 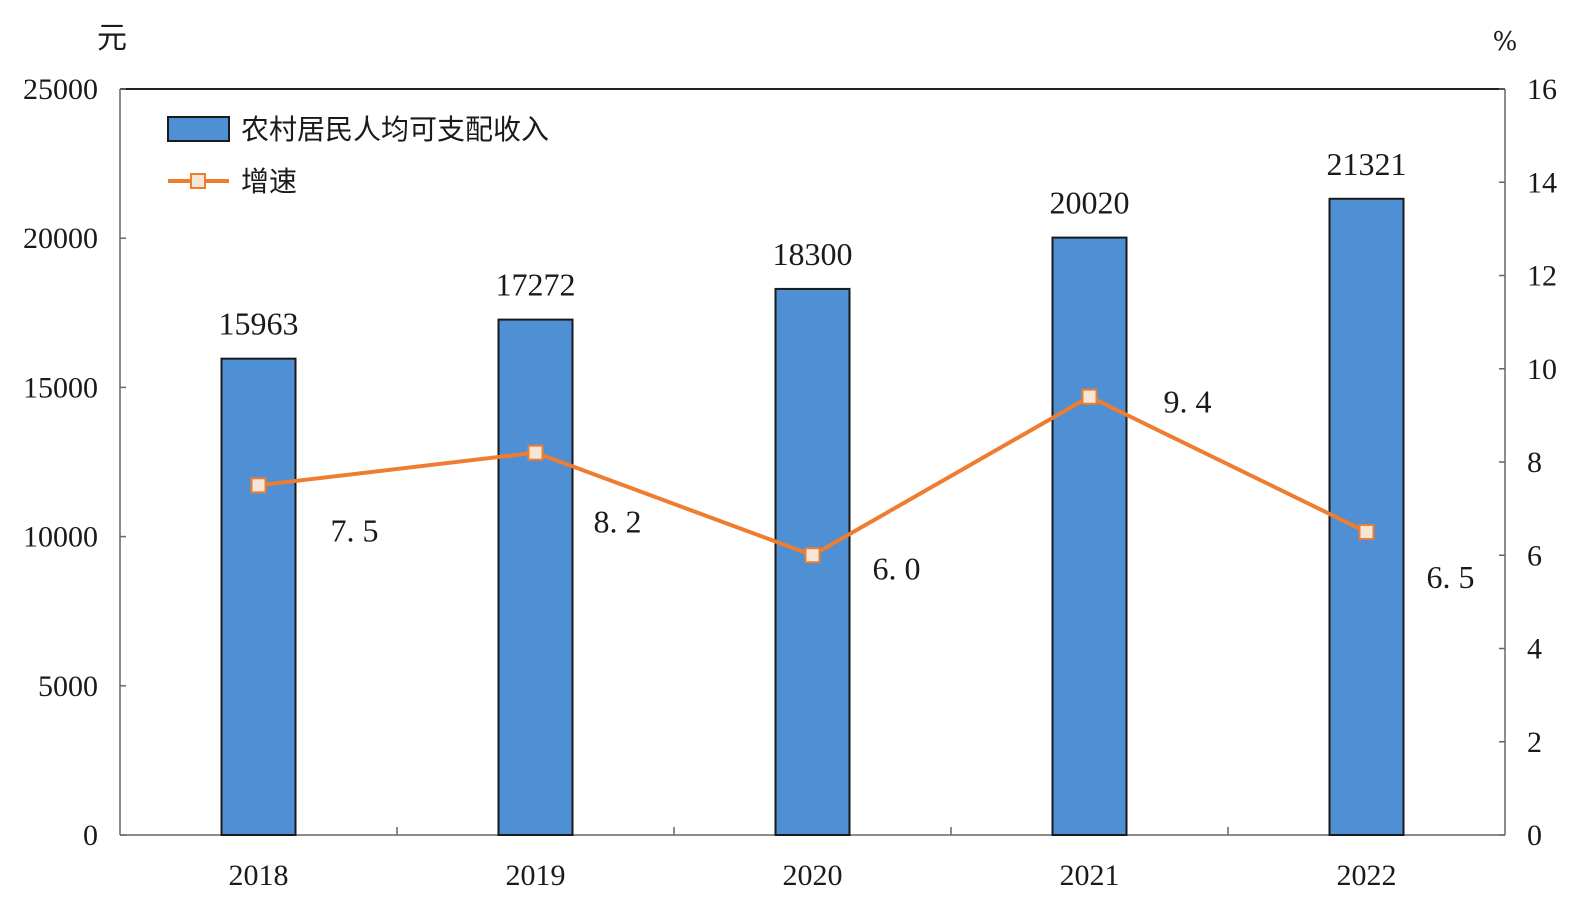 What do you see at coordinates (90, 835) in the screenshot?
I see `left-axis-tick-label: 0` at bounding box center [90, 835].